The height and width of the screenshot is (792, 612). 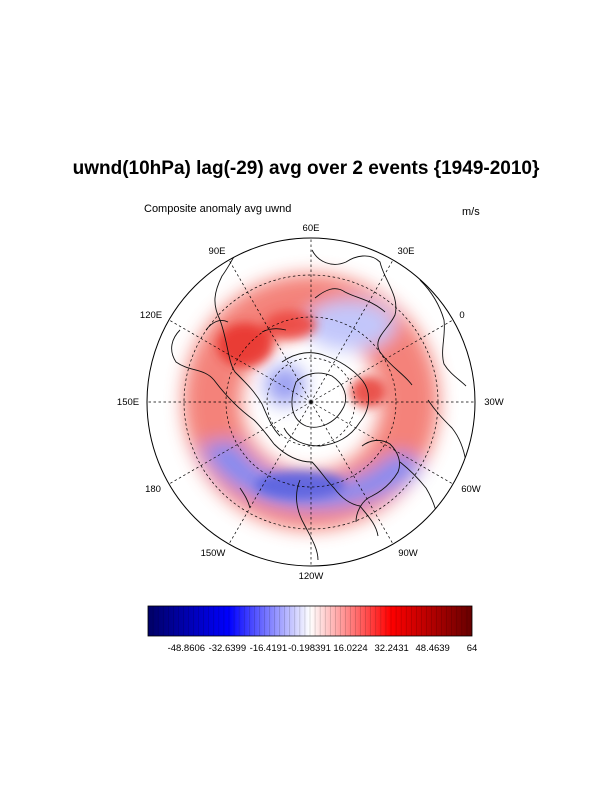 What do you see at coordinates (217, 251) in the screenshot?
I see `lon-label-90e: 90E` at bounding box center [217, 251].